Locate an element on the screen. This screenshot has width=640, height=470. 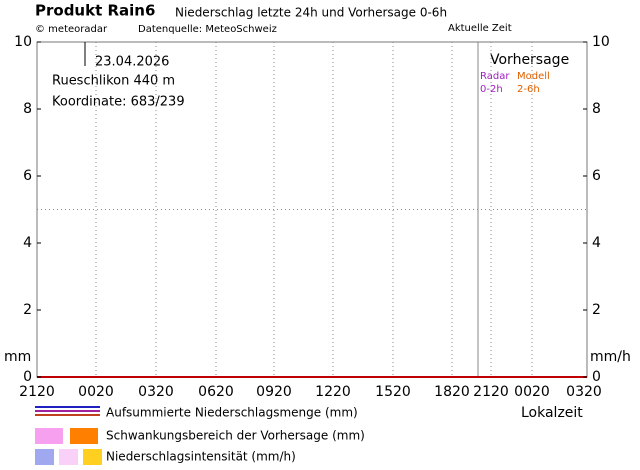
legend-label: Schwankungsbereich der Vorhersage (mm) is located at coordinates (235, 436).